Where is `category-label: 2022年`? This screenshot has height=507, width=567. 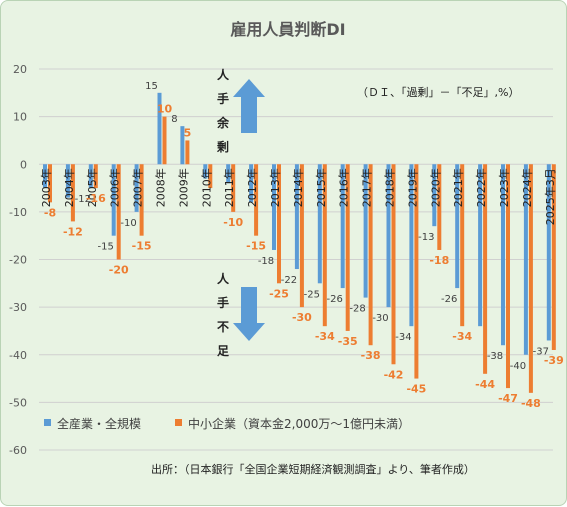
category-label: 2022年 is located at coordinates (481, 187).